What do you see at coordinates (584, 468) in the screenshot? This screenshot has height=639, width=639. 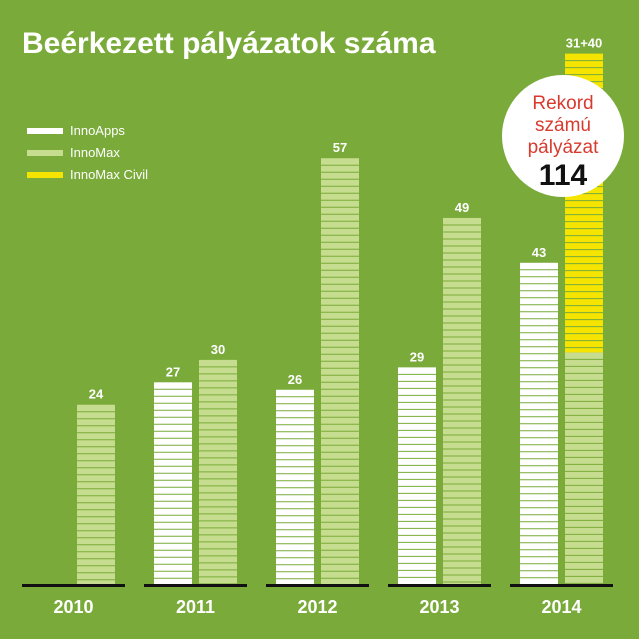 I see `bar-innomax-2014` at bounding box center [584, 468].